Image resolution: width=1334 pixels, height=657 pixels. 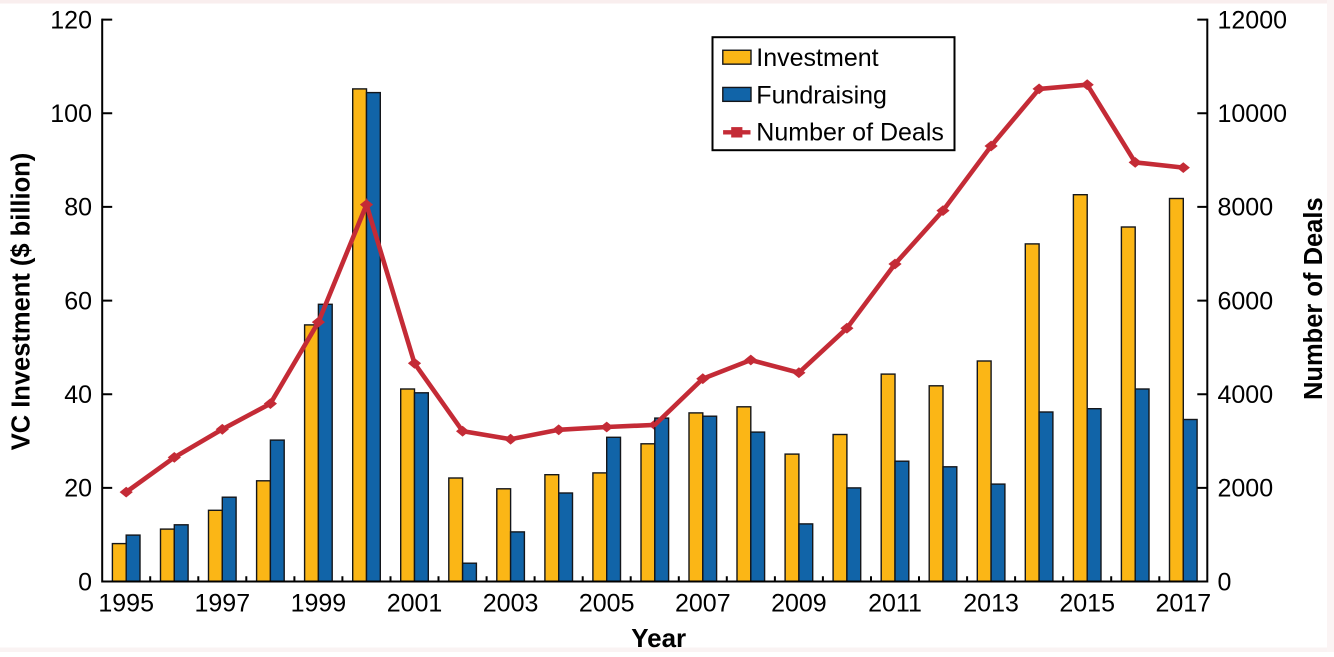 What do you see at coordinates (799, 604) in the screenshot?
I see `svg-text: 2009` at bounding box center [799, 604].